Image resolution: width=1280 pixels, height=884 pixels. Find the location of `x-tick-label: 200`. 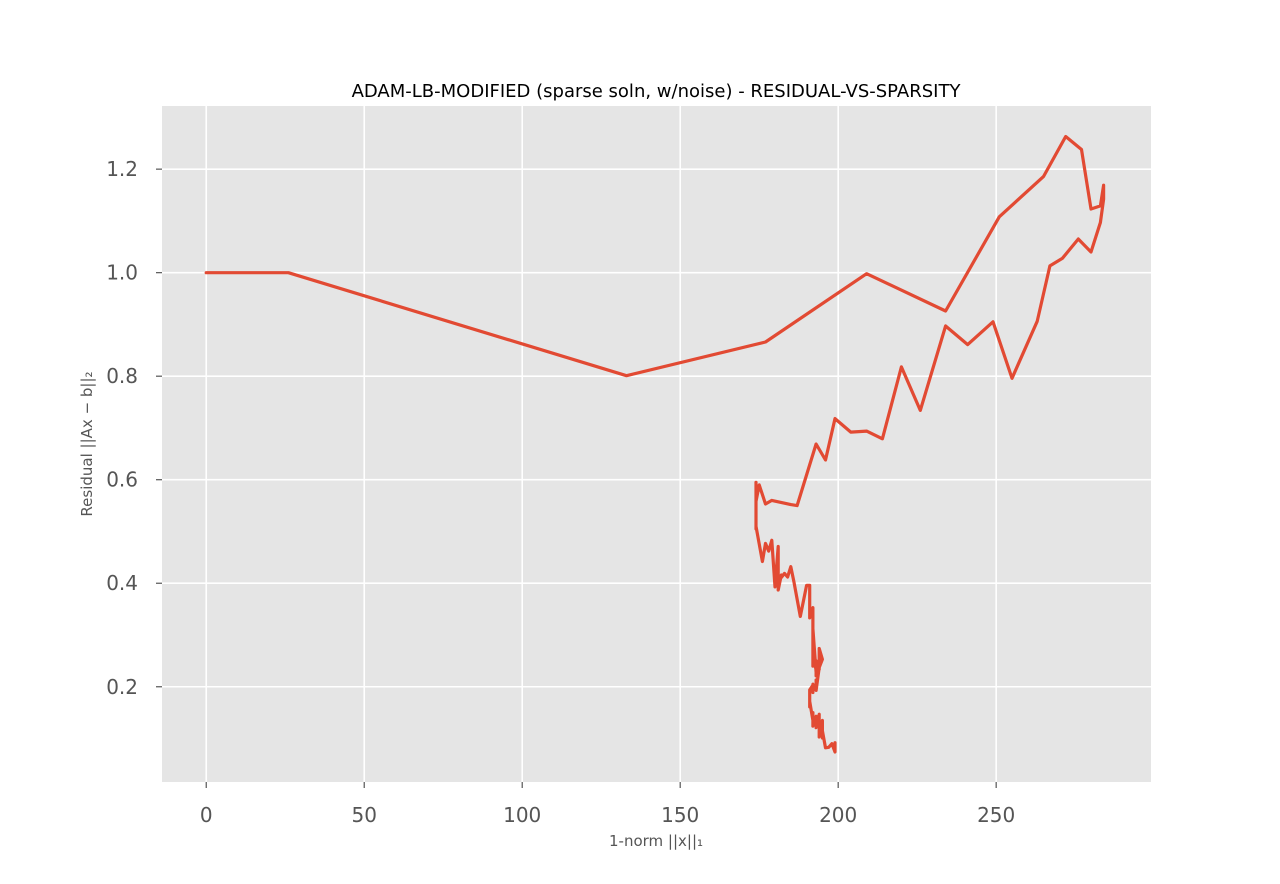

x-tick-label: 200 is located at coordinates (838, 815).